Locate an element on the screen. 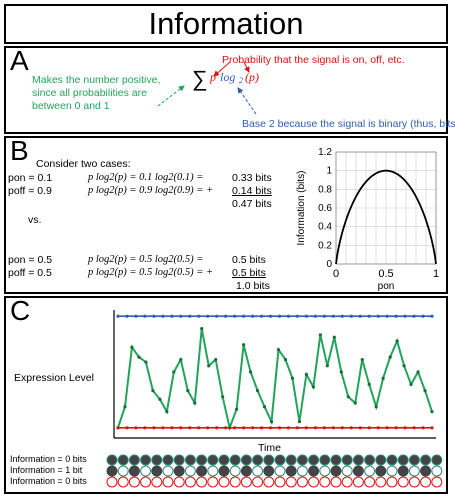  info-row-label-3: Information = 0 bits is located at coordinates (48, 481).